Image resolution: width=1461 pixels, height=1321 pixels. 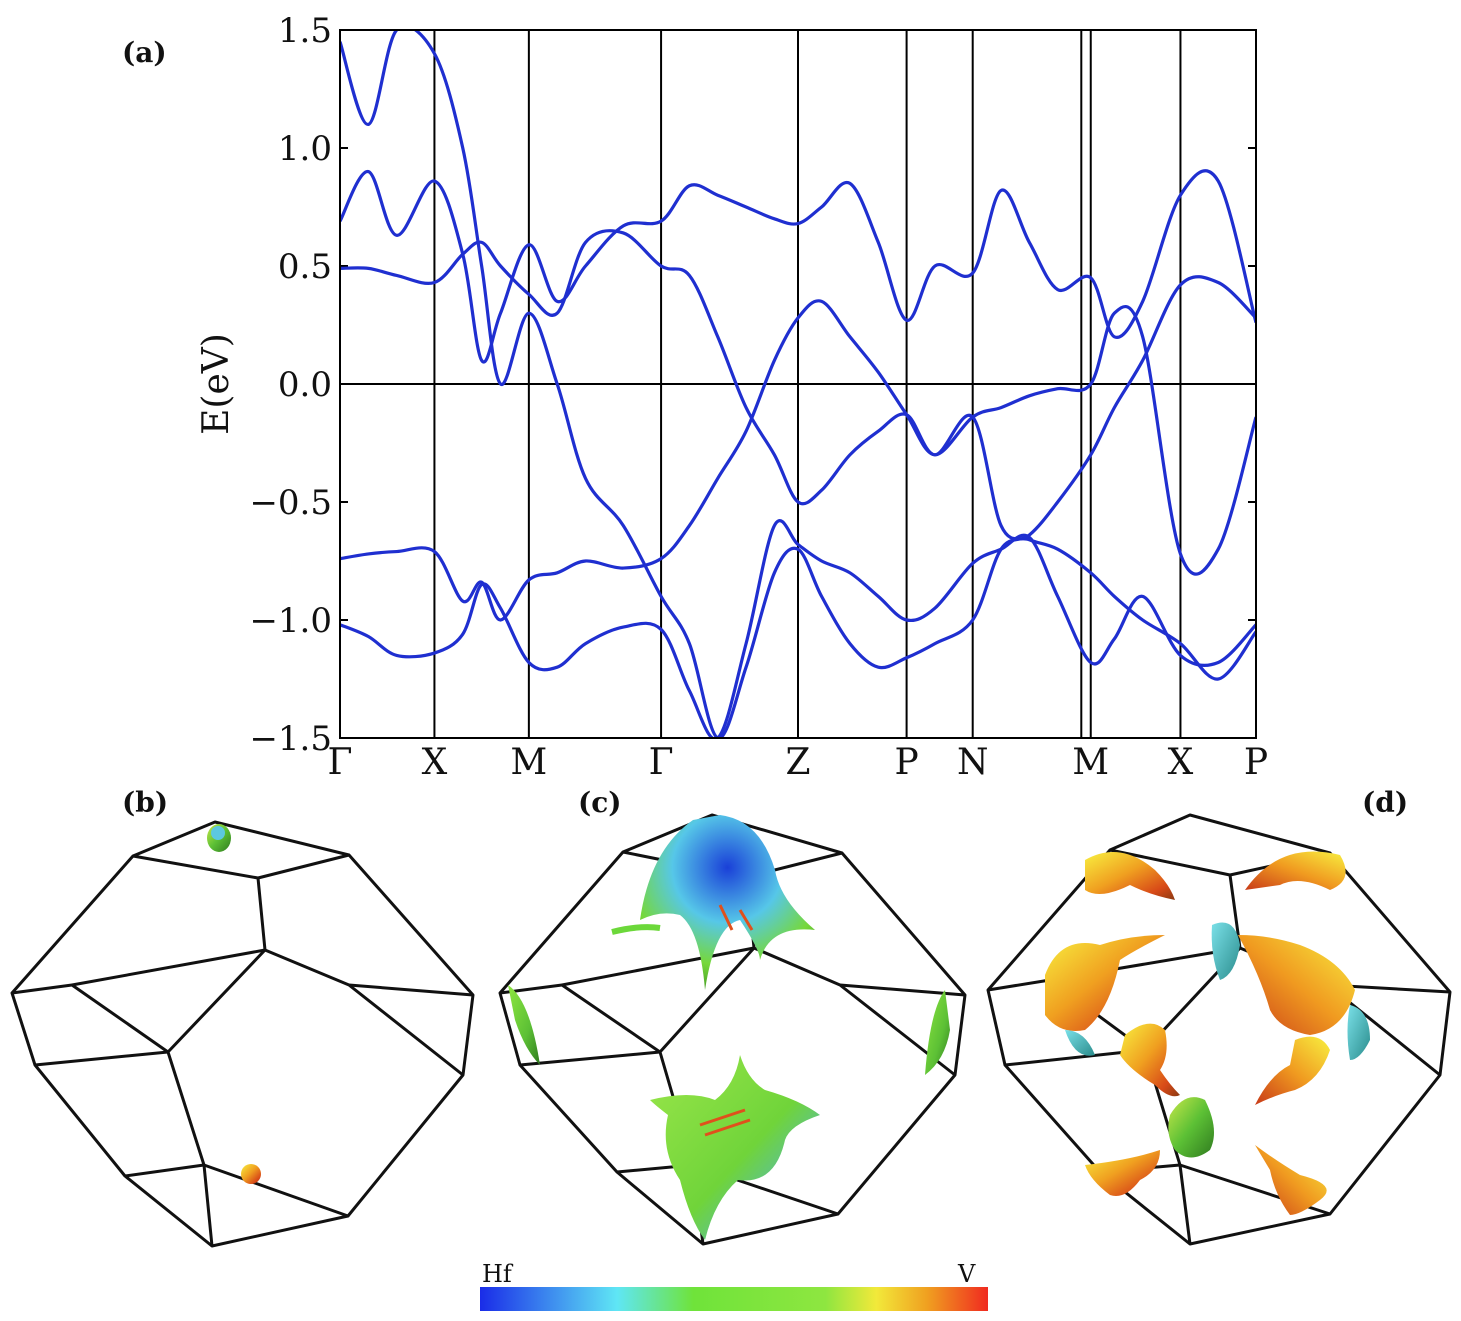 What do you see at coordinates (1385, 802) in the screenshot?
I see `panel-label-d: (d)` at bounding box center [1385, 802].